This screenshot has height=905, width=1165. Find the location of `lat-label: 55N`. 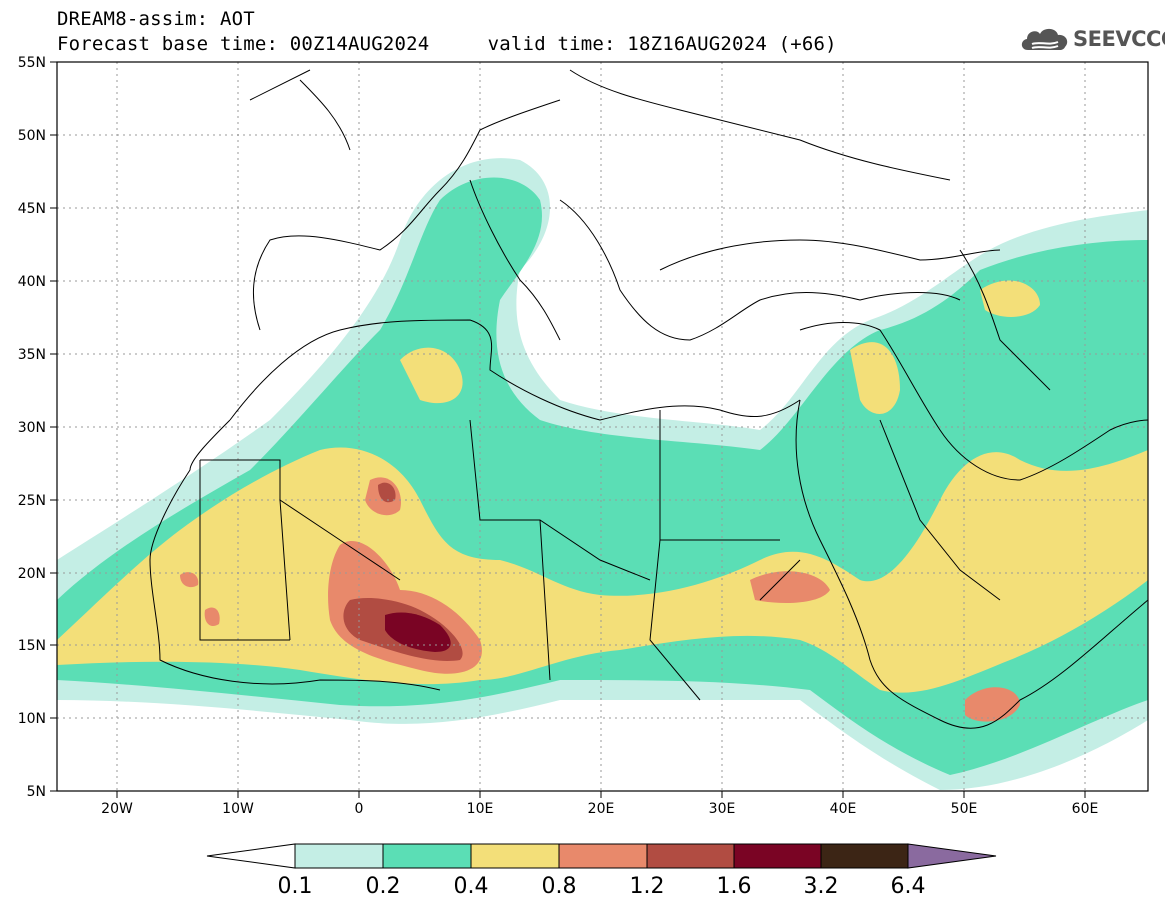

lat-label: 55N is located at coordinates (32, 63).